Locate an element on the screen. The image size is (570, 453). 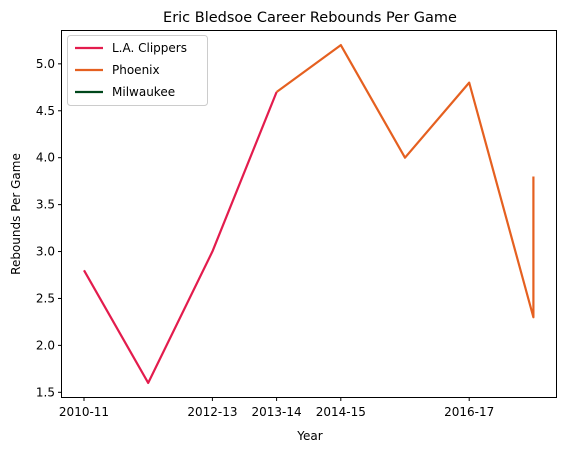
legend-box is located at coordinates (137, 70).